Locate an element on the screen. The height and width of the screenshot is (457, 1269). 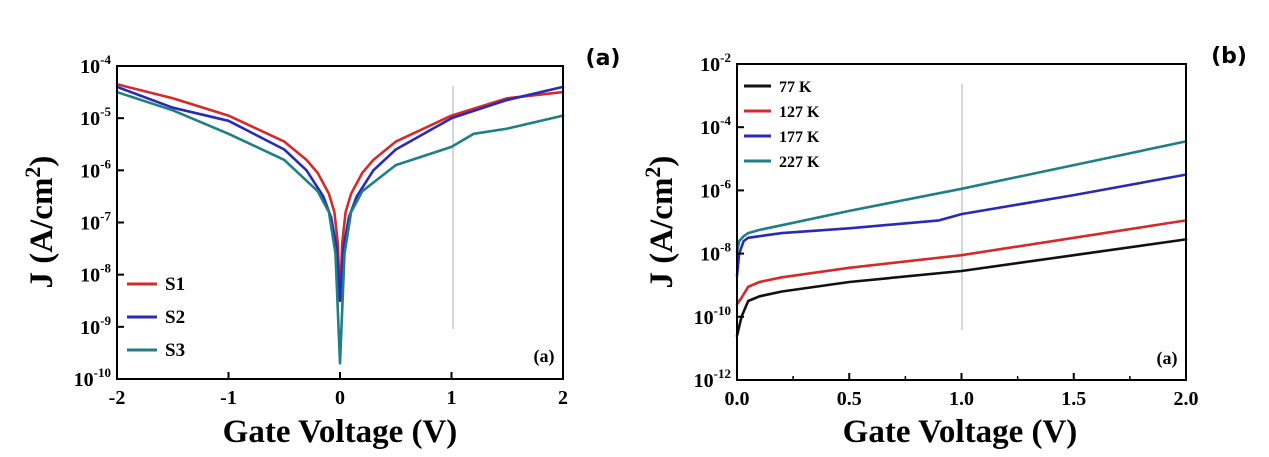
y-tick-label: 10⁻² is located at coordinates (715, 63).